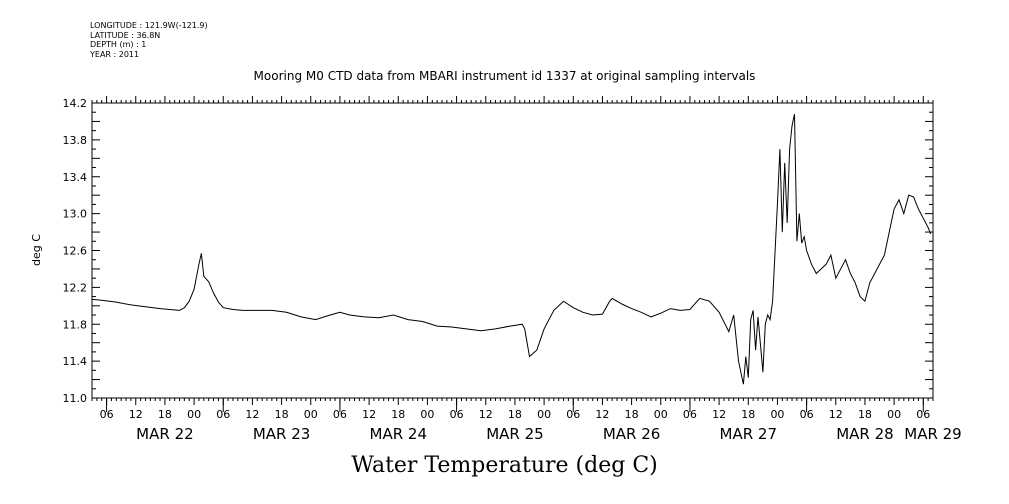 The image size is (1009, 504). What do you see at coordinates (75, 103) in the screenshot?
I see `y-tick-label: 14.2` at bounding box center [75, 103].